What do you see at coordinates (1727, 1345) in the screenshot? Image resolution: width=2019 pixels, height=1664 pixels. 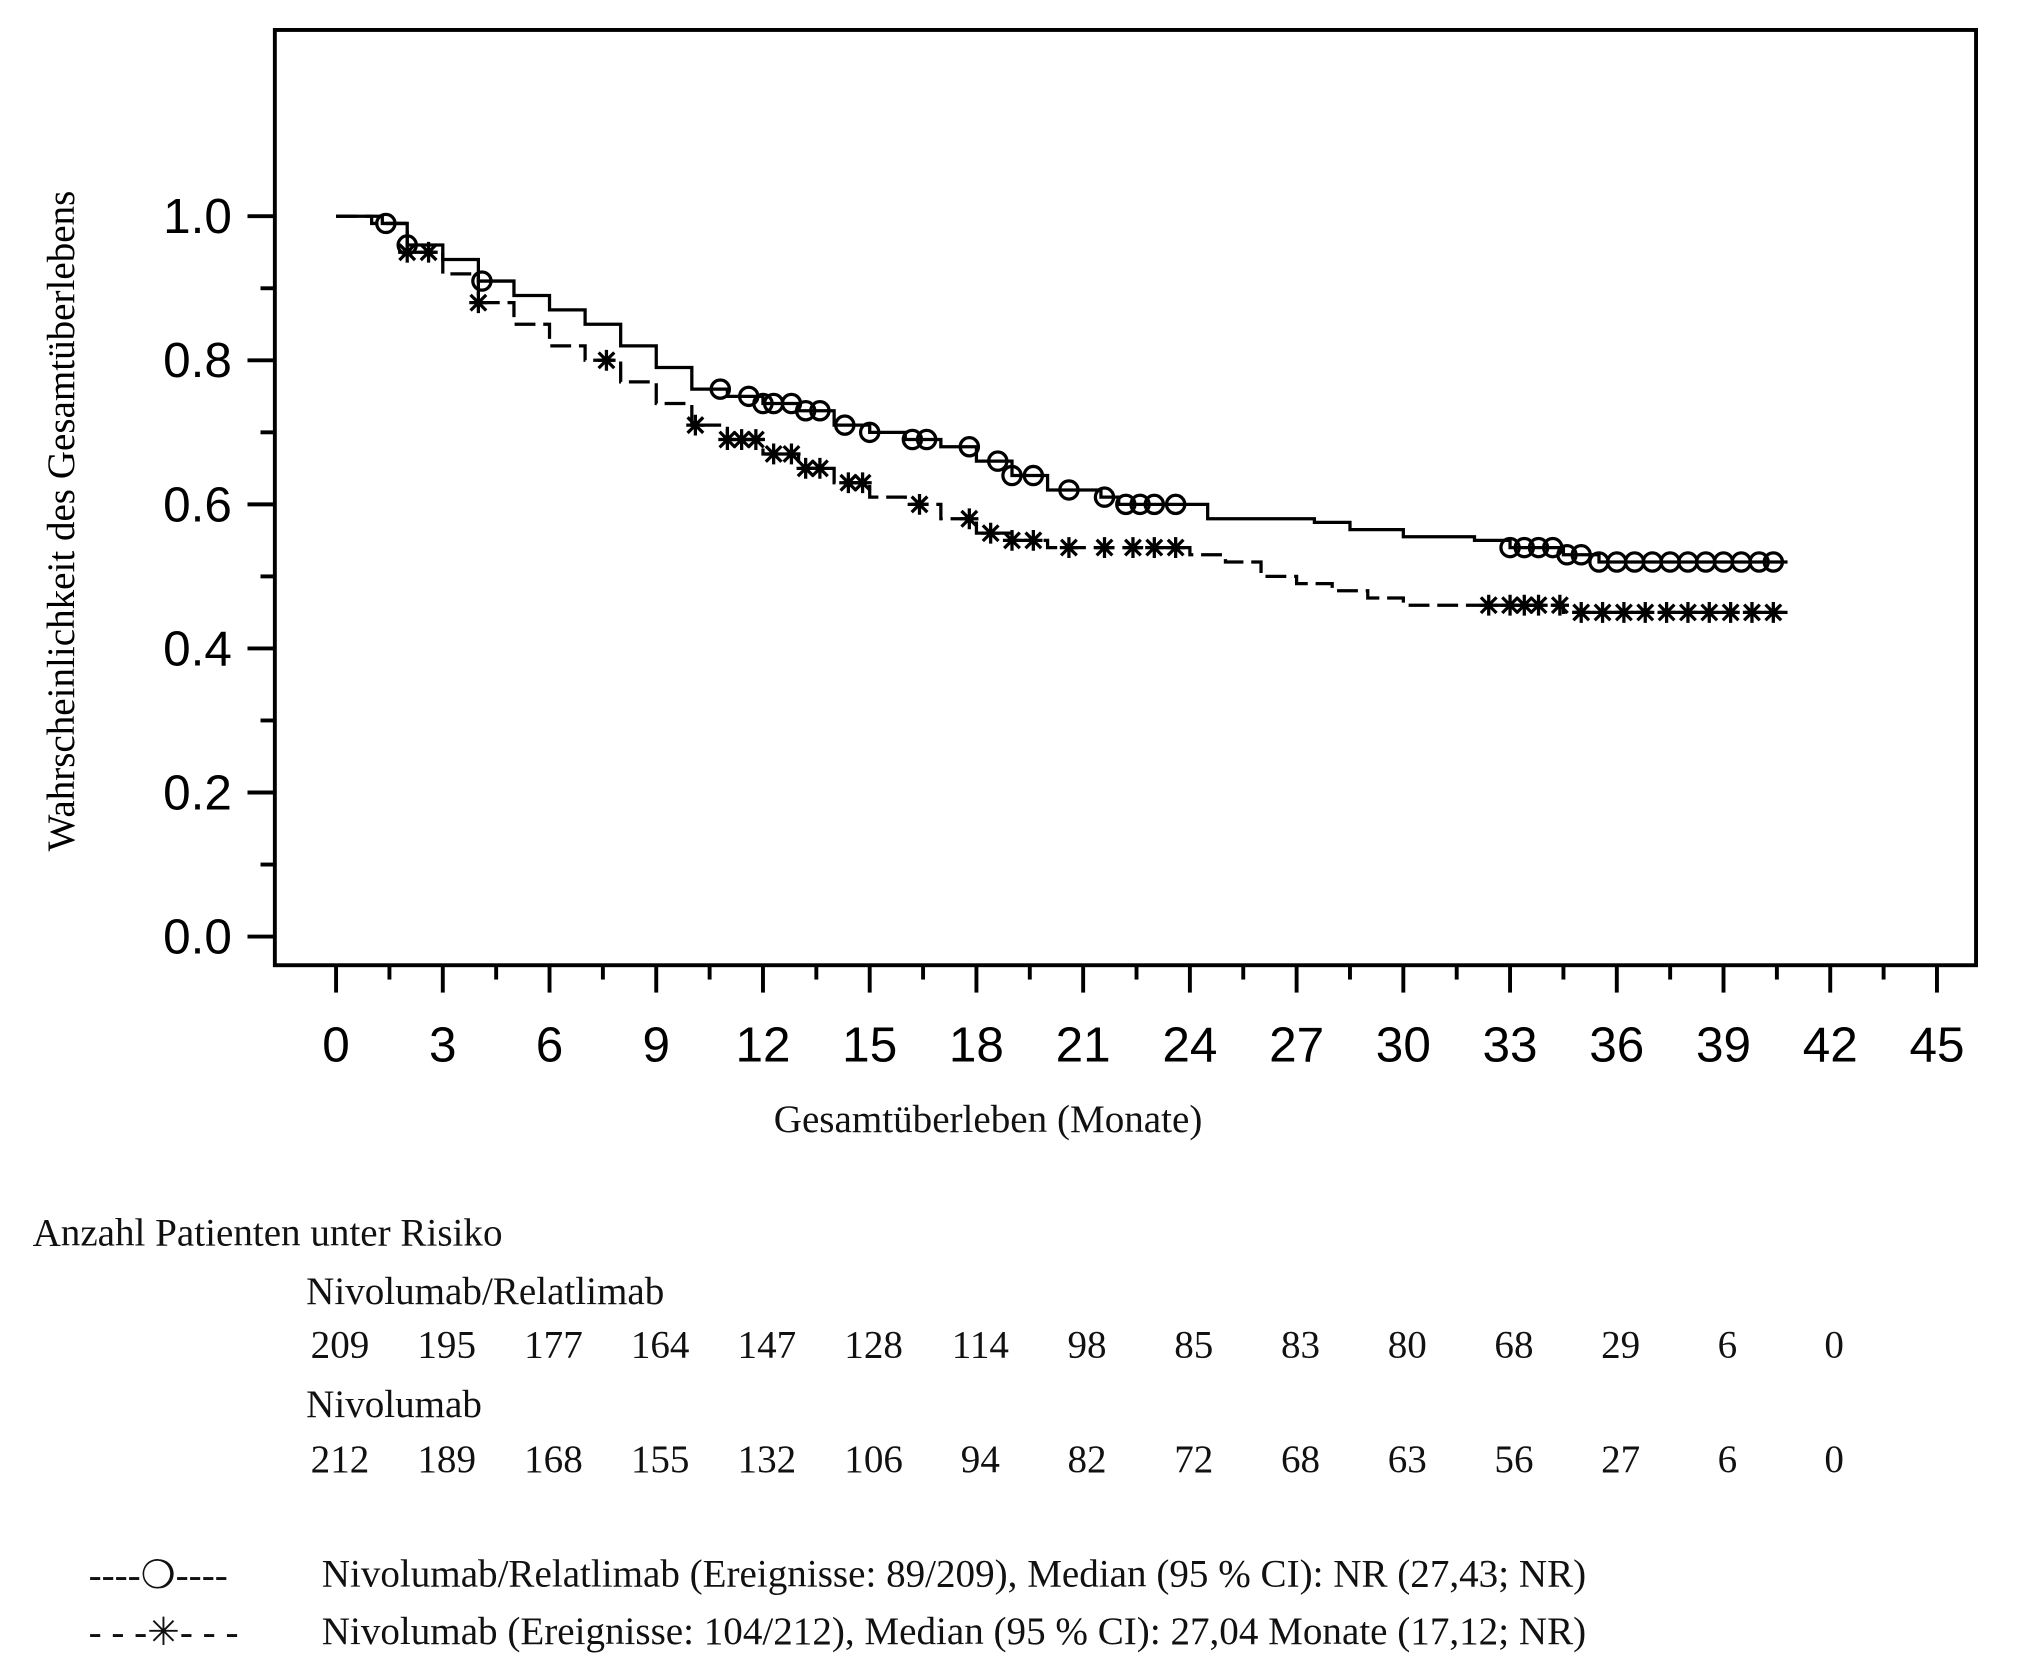 I see `risk-count: 6` at bounding box center [1727, 1345].